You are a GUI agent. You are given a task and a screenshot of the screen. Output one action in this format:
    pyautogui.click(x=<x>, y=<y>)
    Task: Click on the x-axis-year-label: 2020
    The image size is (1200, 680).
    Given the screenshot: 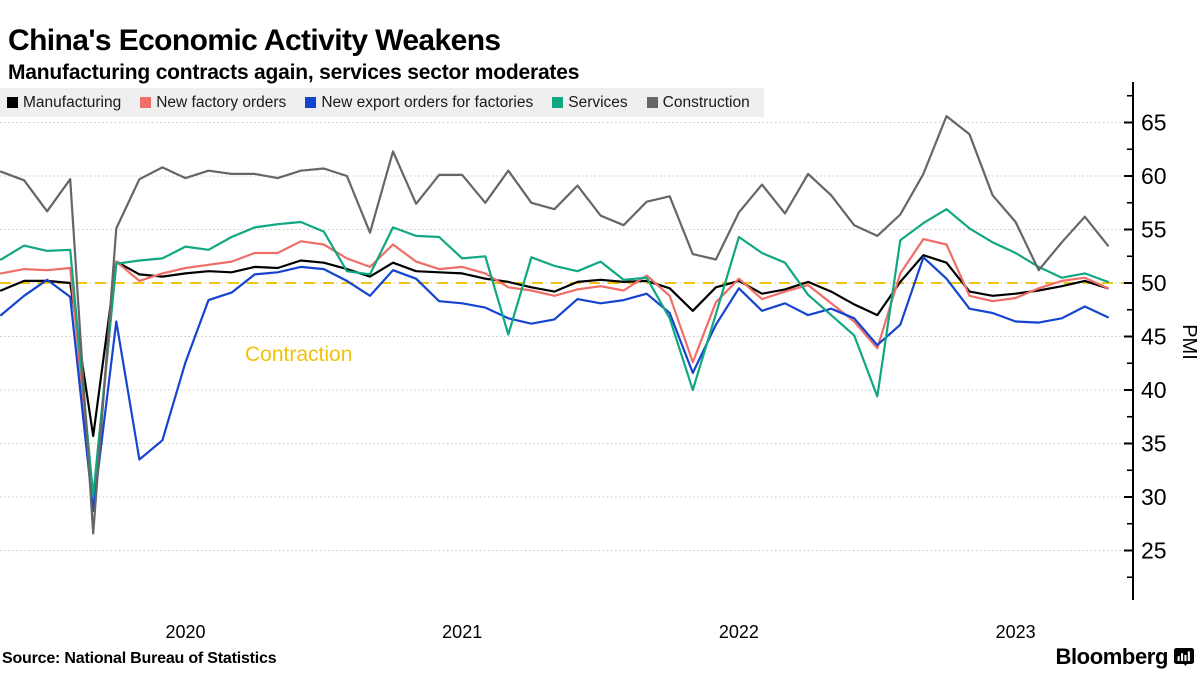 What is the action you would take?
    pyautogui.click(x=185, y=632)
    